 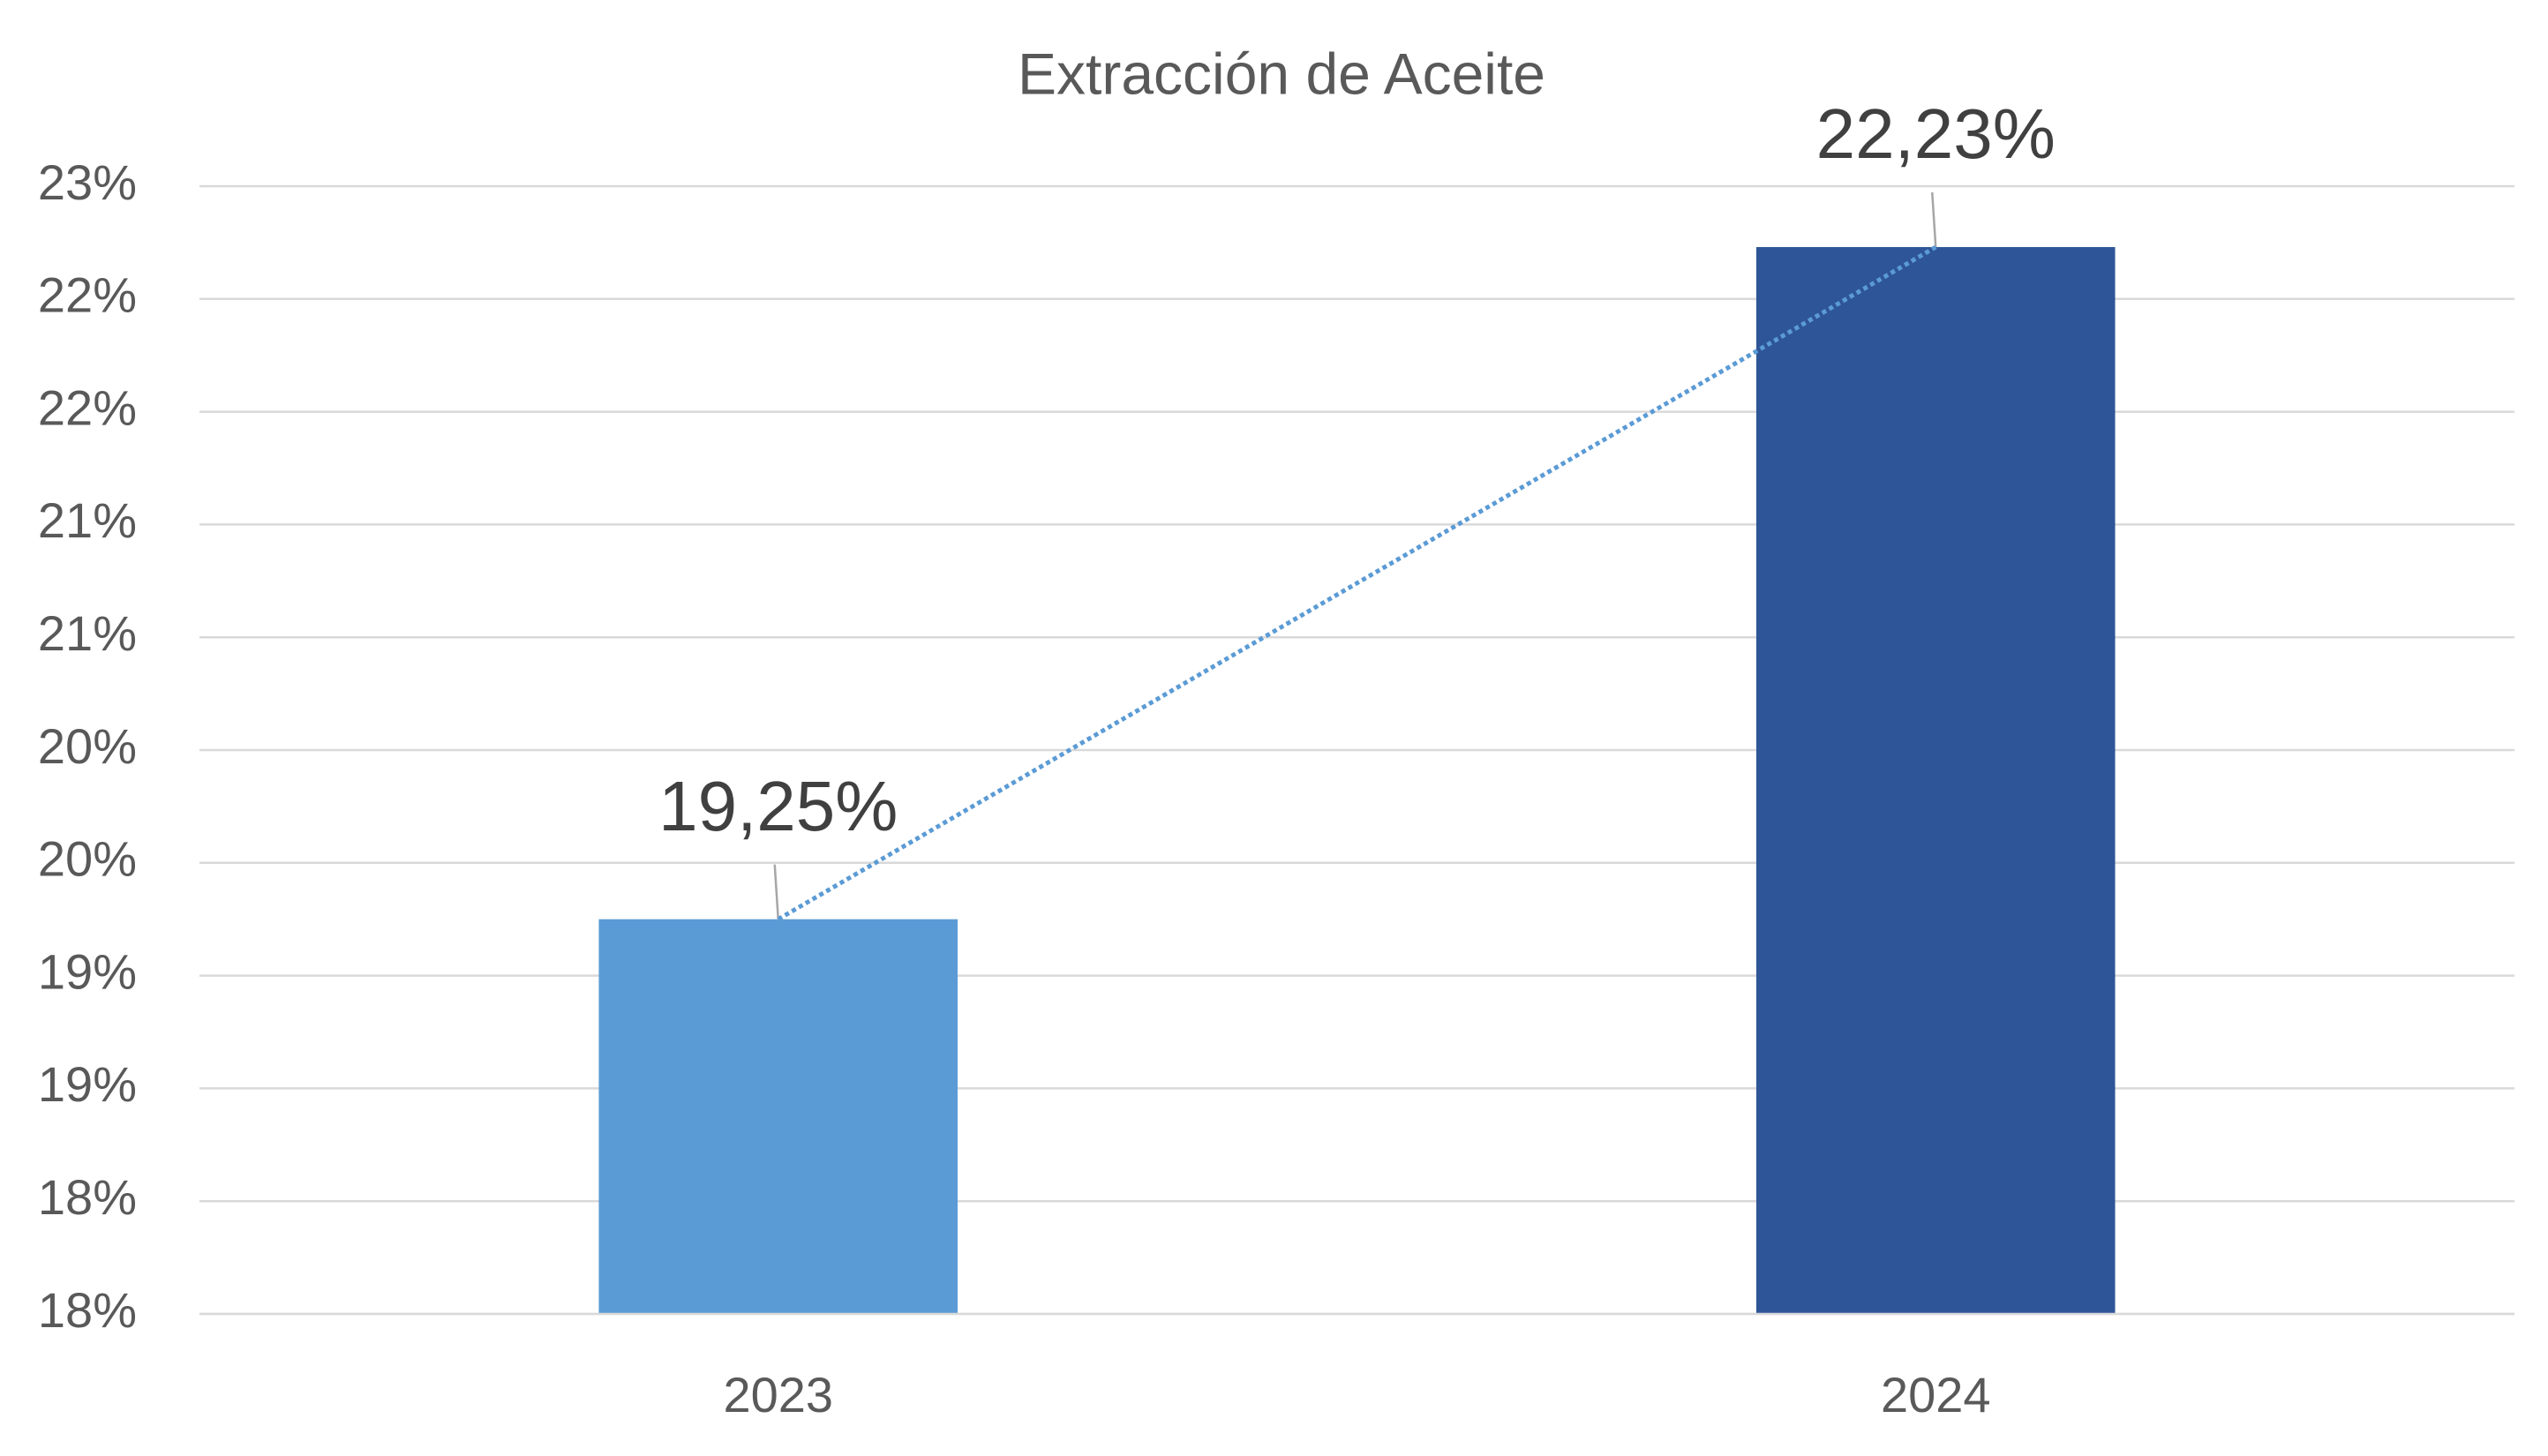 I want to click on data-label: 19,25%, so click(x=778, y=806).